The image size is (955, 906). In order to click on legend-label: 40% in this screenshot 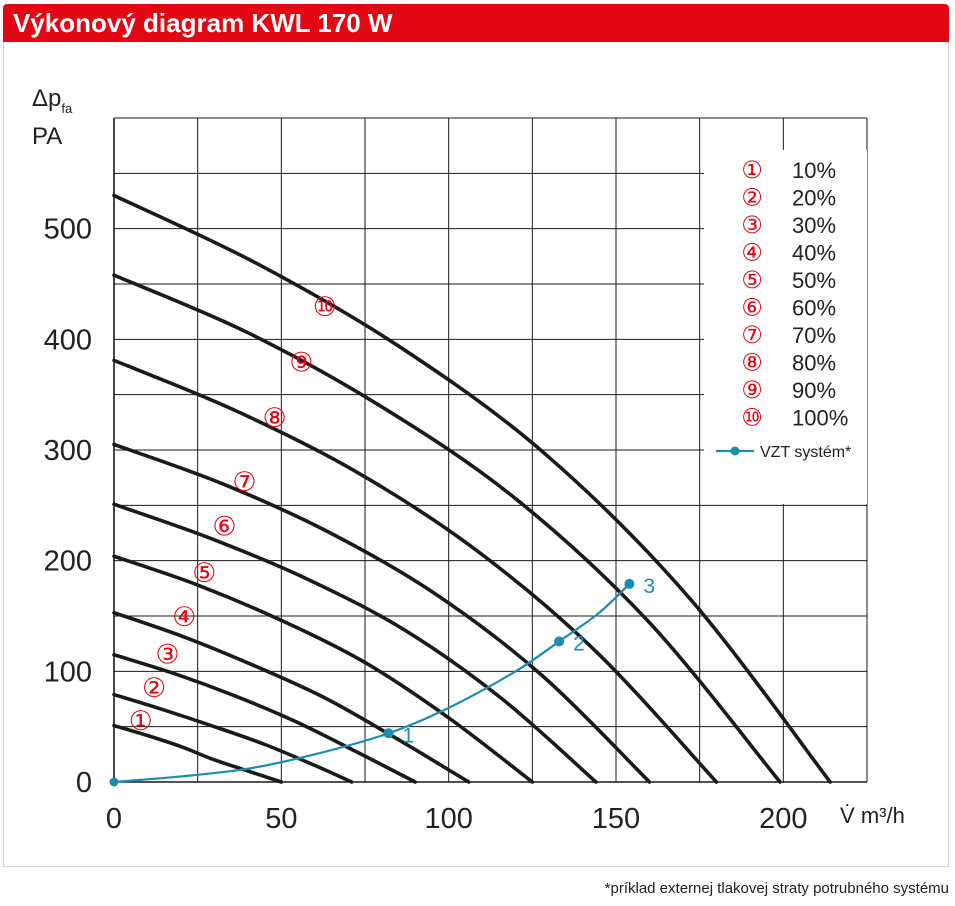, I will do `click(814, 253)`.